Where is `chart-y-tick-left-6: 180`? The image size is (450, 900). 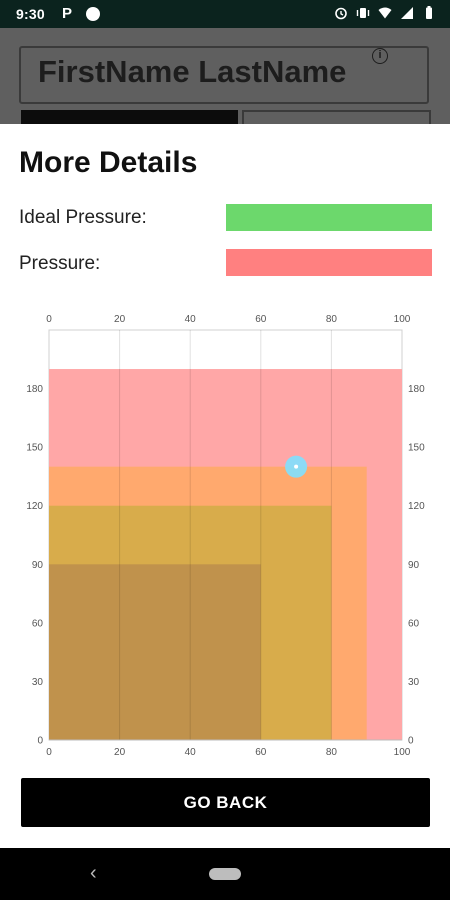 chart-y-tick-left-6: 180 is located at coordinates (34, 389).